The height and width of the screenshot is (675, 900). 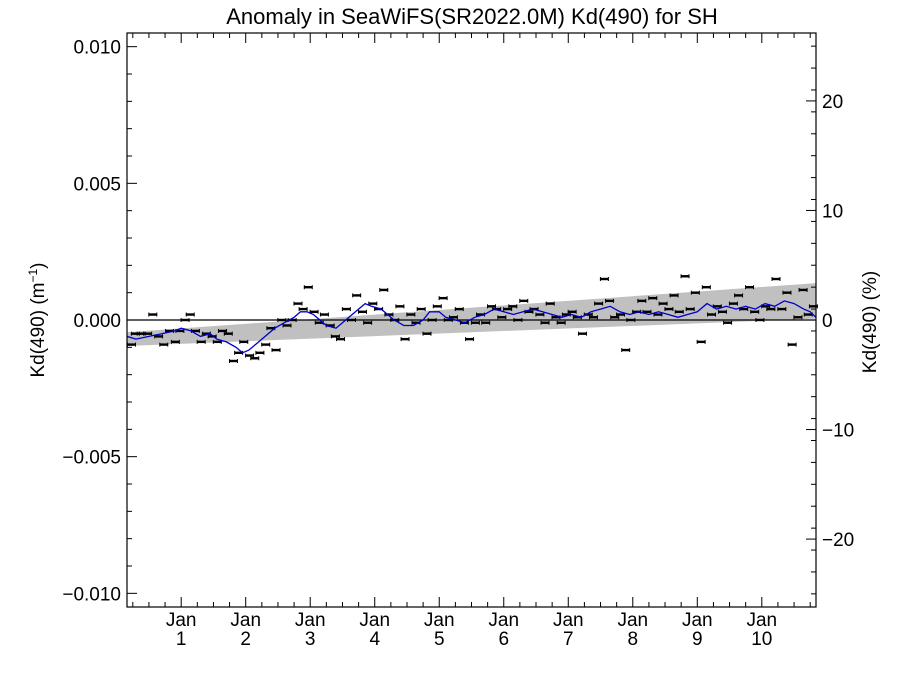 What do you see at coordinates (838, 540) in the screenshot?
I see `y-right-tick-label: −20` at bounding box center [838, 540].